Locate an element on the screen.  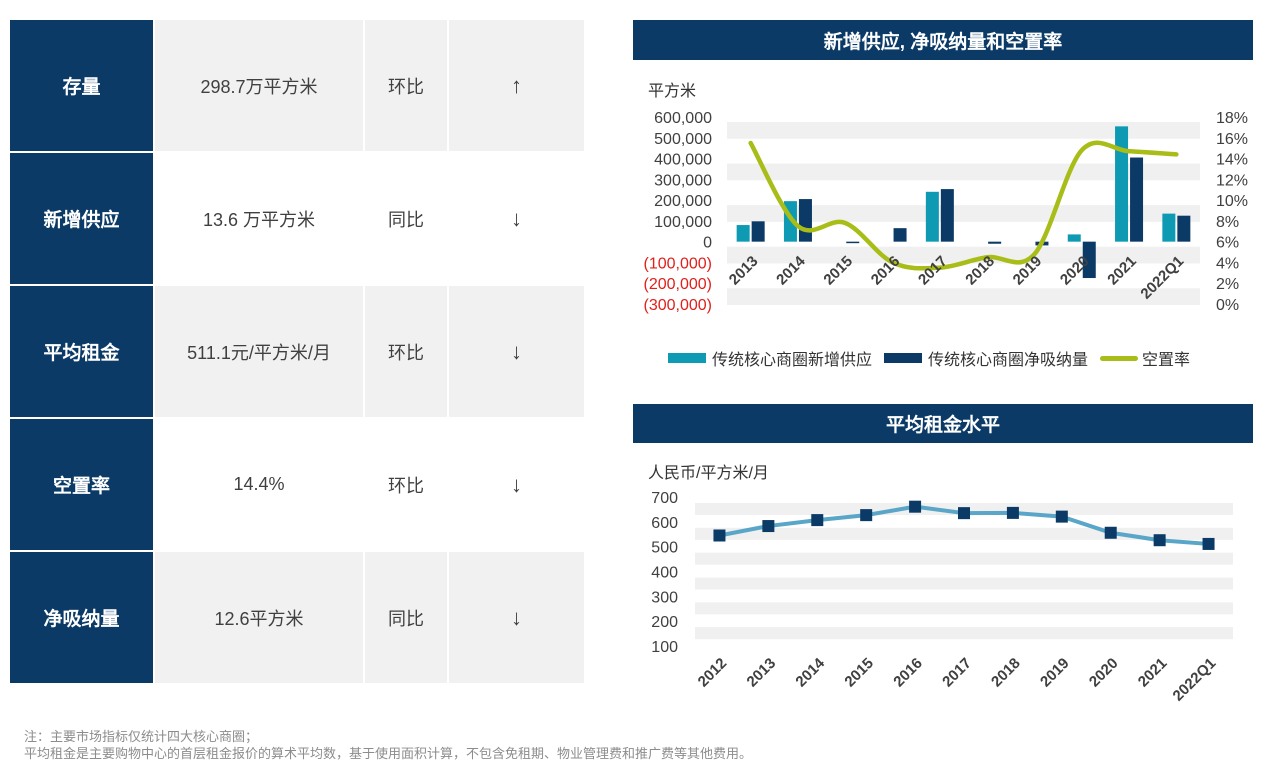
kpi-name: 空置率 is located at coordinates (81, 484).